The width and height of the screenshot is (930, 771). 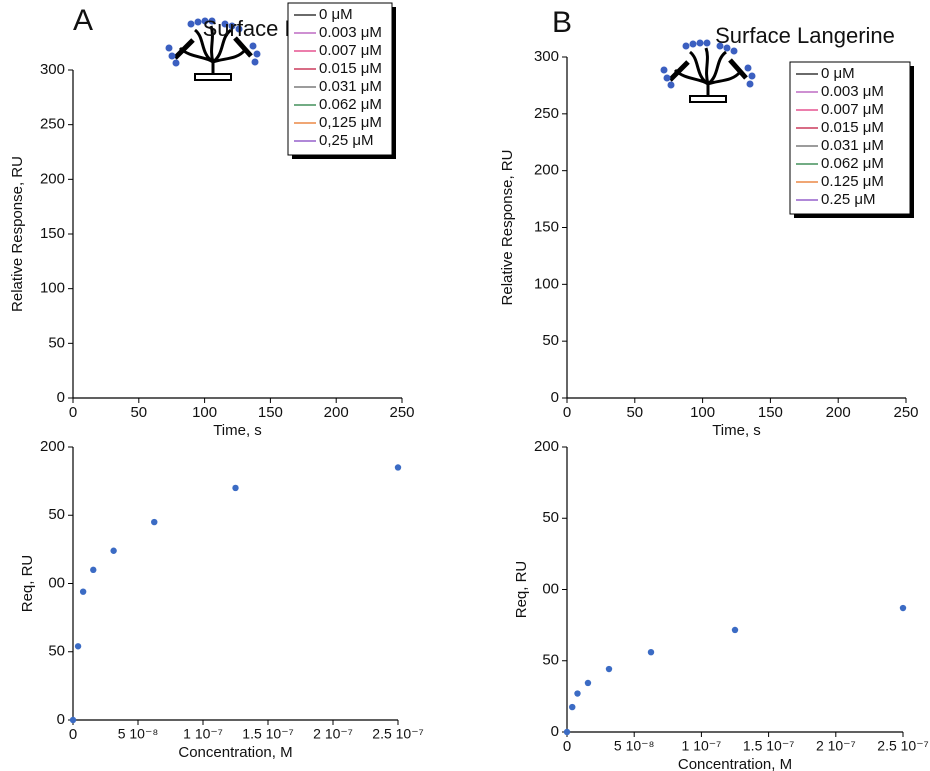 I want to click on legend-label: 0,25 μM, so click(x=346, y=140).